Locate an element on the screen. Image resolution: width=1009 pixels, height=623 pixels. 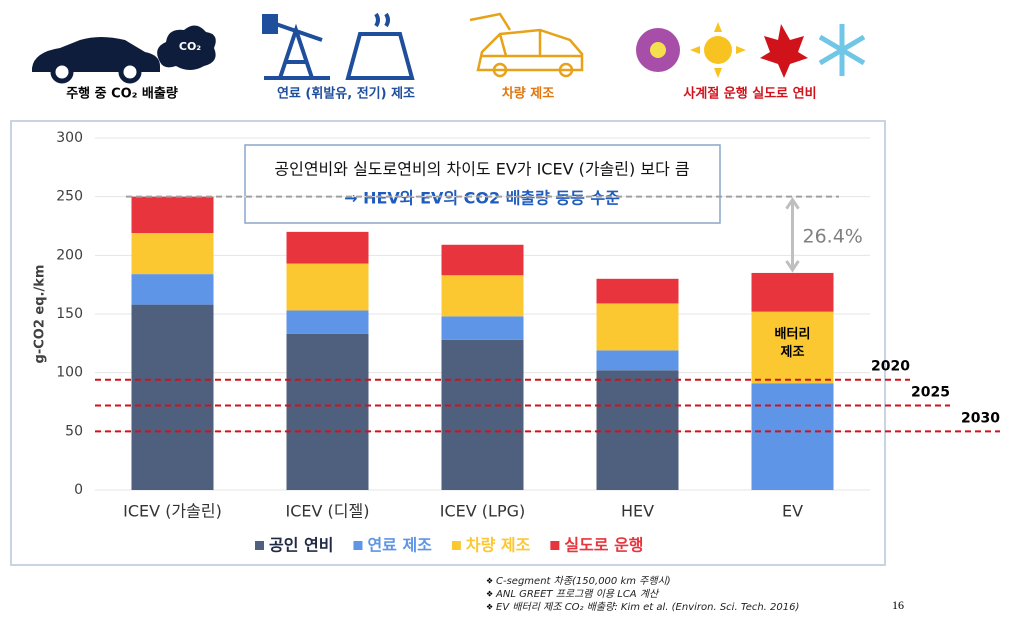
x-tick-label: ICEV (LPG) is located at coordinates (482, 511).